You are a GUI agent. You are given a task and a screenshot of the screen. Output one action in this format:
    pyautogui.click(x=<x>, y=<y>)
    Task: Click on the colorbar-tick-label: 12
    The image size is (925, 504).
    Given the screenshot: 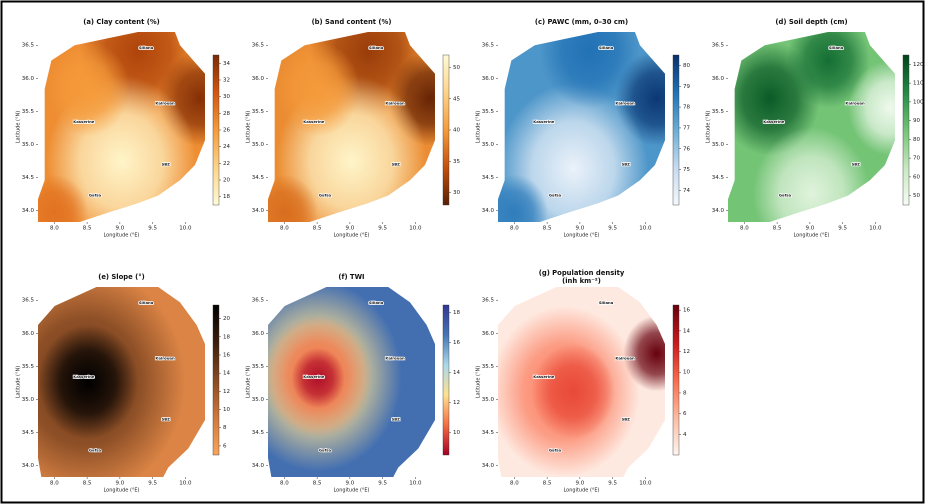 What is the action you would take?
    pyautogui.click(x=686, y=352)
    